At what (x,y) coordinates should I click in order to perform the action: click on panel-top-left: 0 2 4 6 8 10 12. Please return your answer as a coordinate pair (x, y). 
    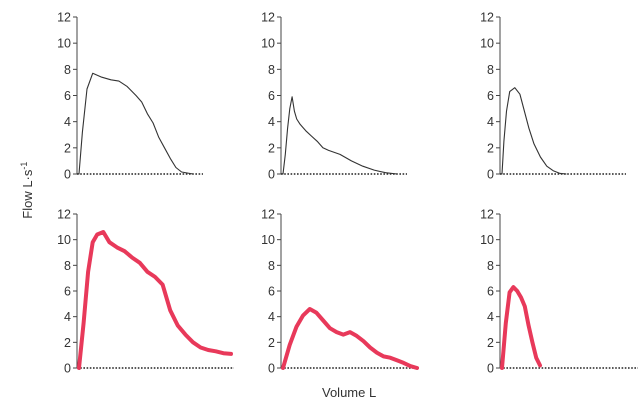
    Looking at the image, I should click on (130, 96).